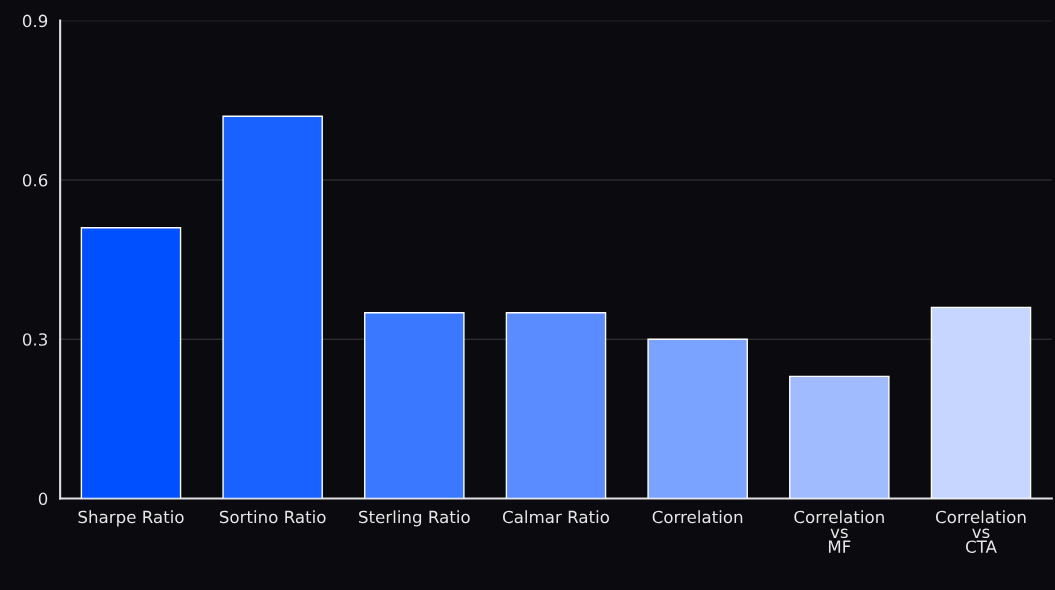 The image size is (1055, 590). What do you see at coordinates (980, 531) in the screenshot?
I see `x-tick-label: Correlation vs CTA` at bounding box center [980, 531].